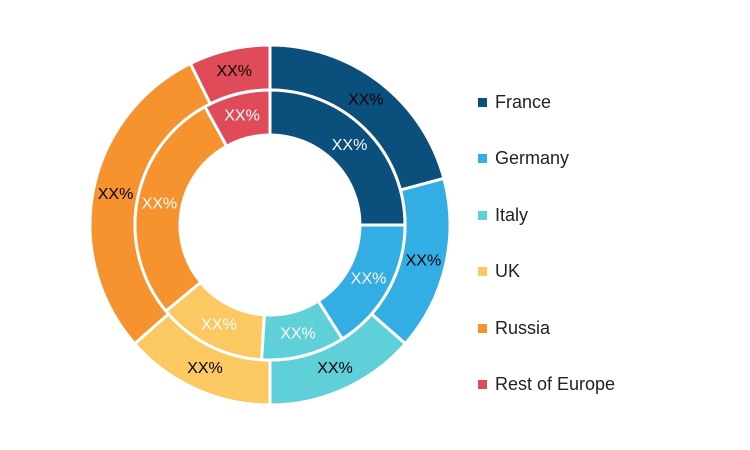  What do you see at coordinates (603, 272) in the screenshot?
I see `legend-item: UK` at bounding box center [603, 272].